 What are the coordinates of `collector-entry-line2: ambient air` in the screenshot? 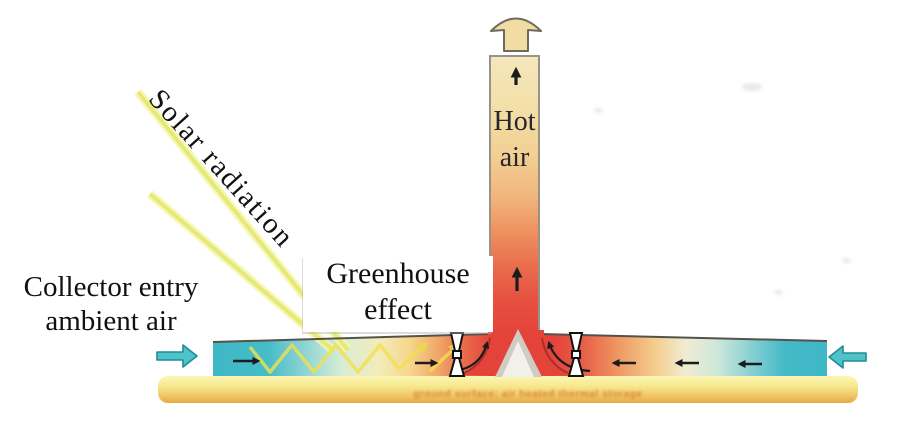 It's located at (111, 321).